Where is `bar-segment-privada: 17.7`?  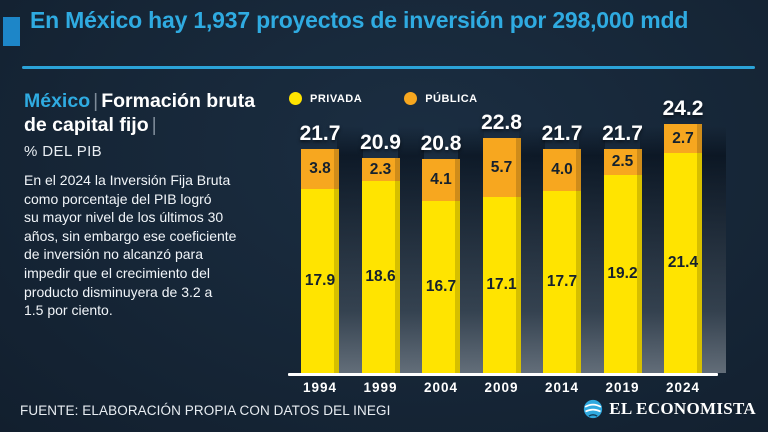 bar-segment-privada: 17.7 is located at coordinates (562, 282).